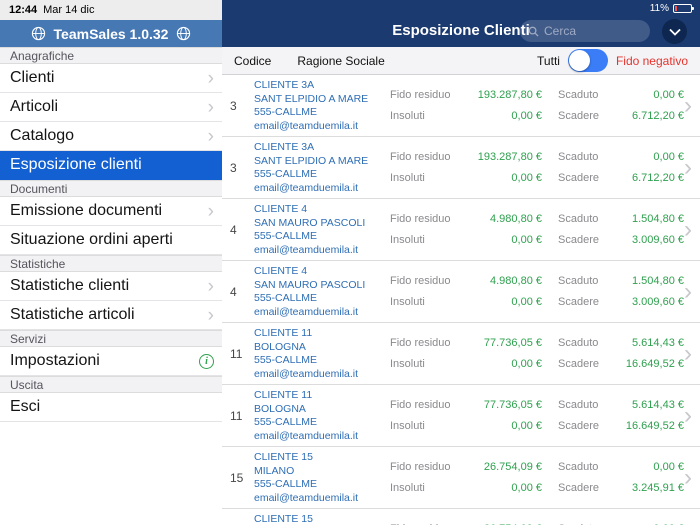 The height and width of the screenshot is (525, 700). I want to click on search-input, so click(593, 31).